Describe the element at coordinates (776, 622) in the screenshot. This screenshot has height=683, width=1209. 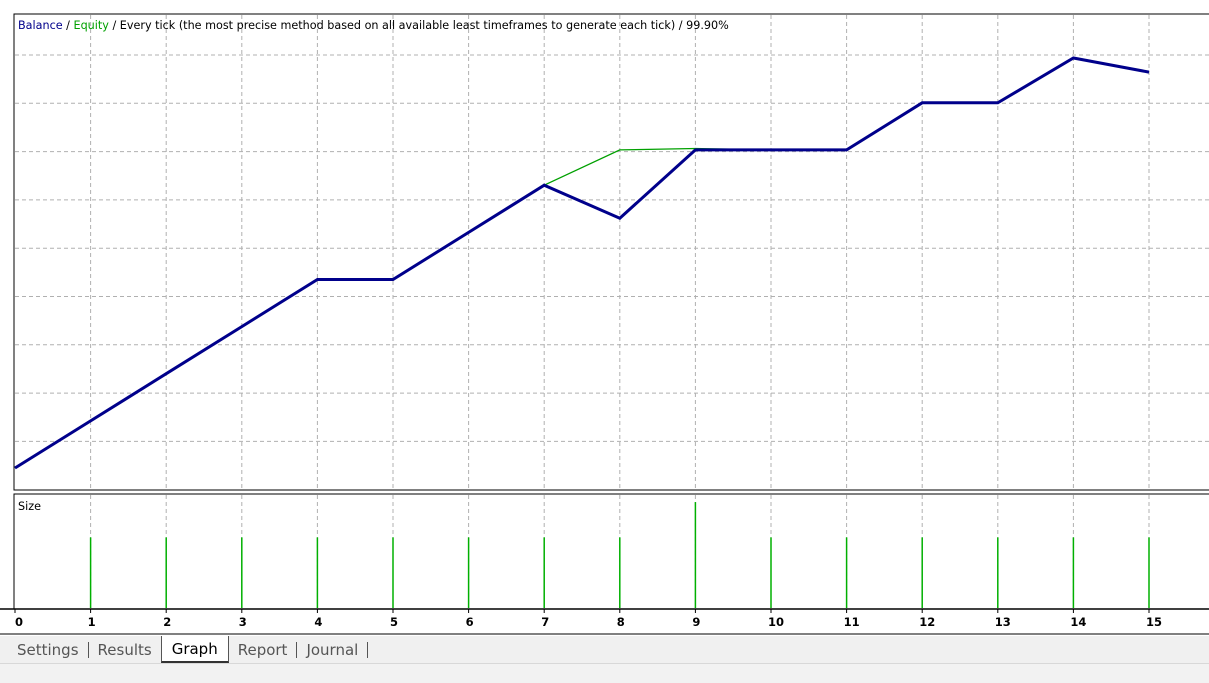
I see `x-tick-label: 10` at that location.